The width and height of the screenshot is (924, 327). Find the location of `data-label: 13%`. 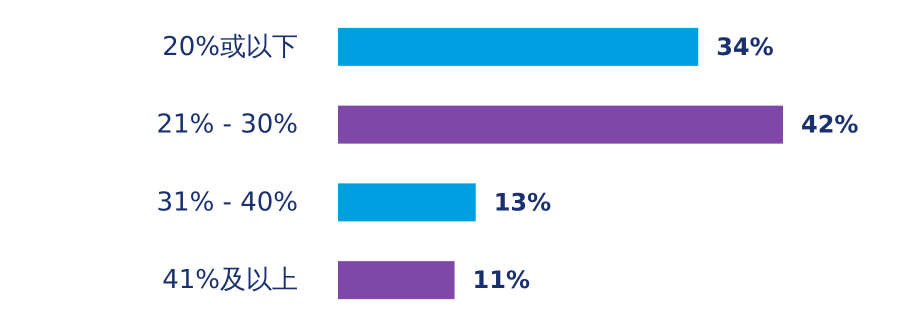

data-label: 13% is located at coordinates (523, 202).